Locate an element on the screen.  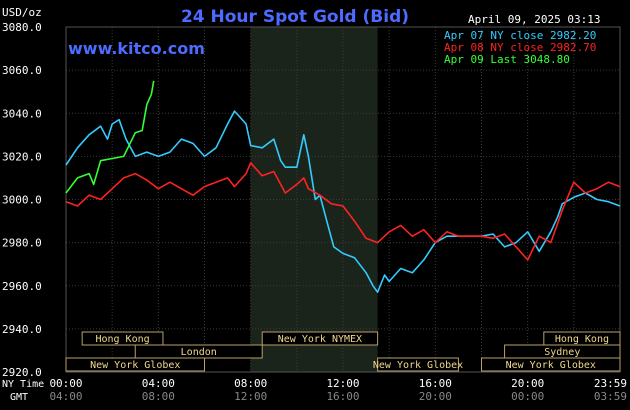
y-tick-label: 3020.0 is located at coordinates (22, 156).